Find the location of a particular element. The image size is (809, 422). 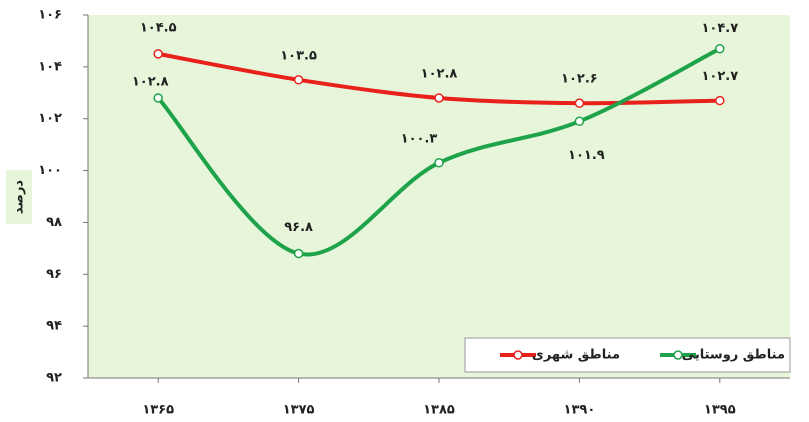

y-tick-label: ۱۰۰ is located at coordinates (50, 170).